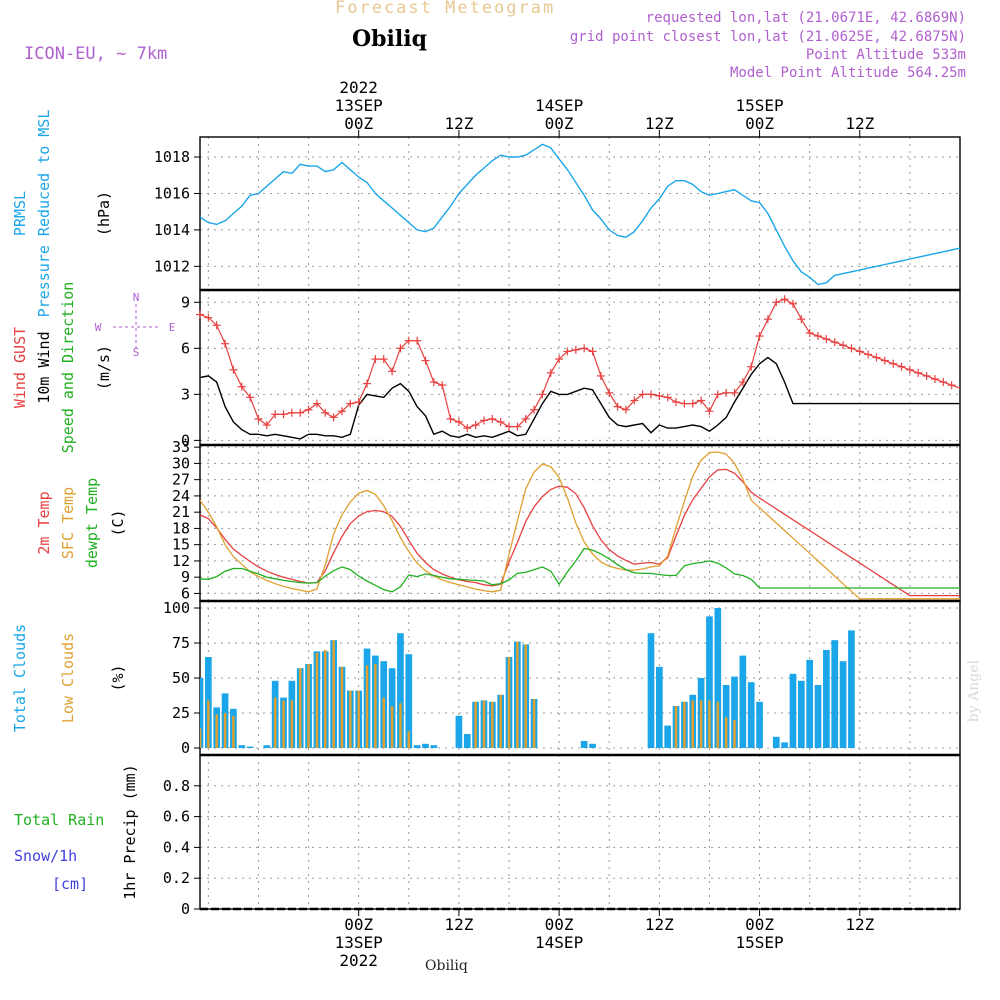  I want to click on y-axis-title: Speed and Direction, so click(68, 368).